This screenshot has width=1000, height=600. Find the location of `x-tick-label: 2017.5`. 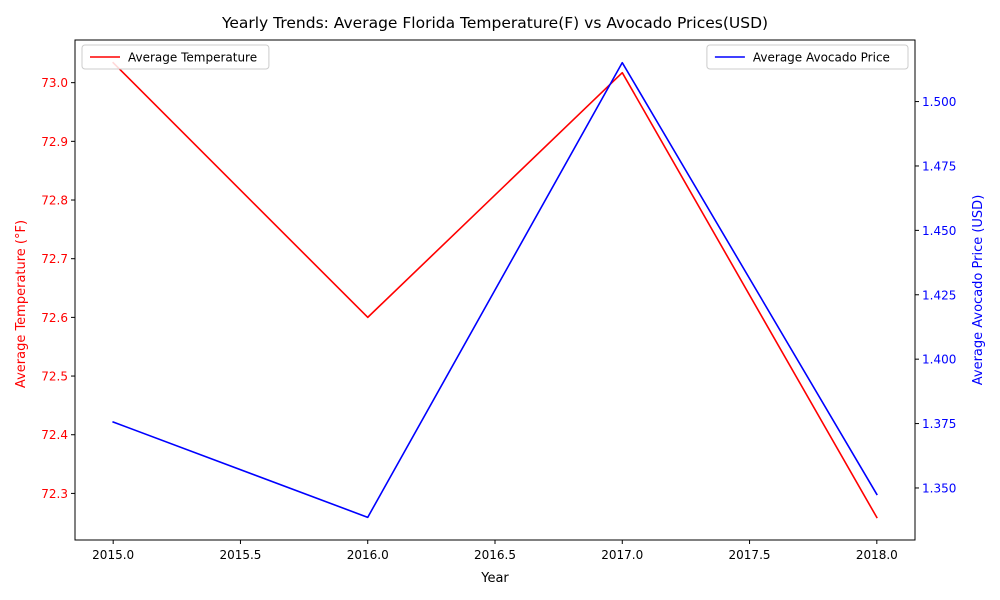

x-tick-label: 2017.5 is located at coordinates (750, 555).